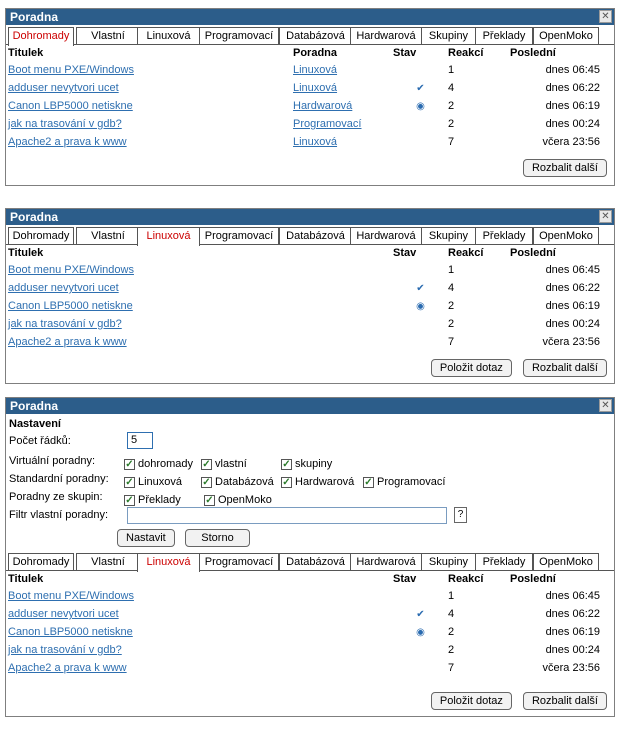  Describe the element at coordinates (310, 497) in the screenshot. I see `groups-row: Poradny ze skupin: ✓ Překlady ✓ OpenMoko` at that location.